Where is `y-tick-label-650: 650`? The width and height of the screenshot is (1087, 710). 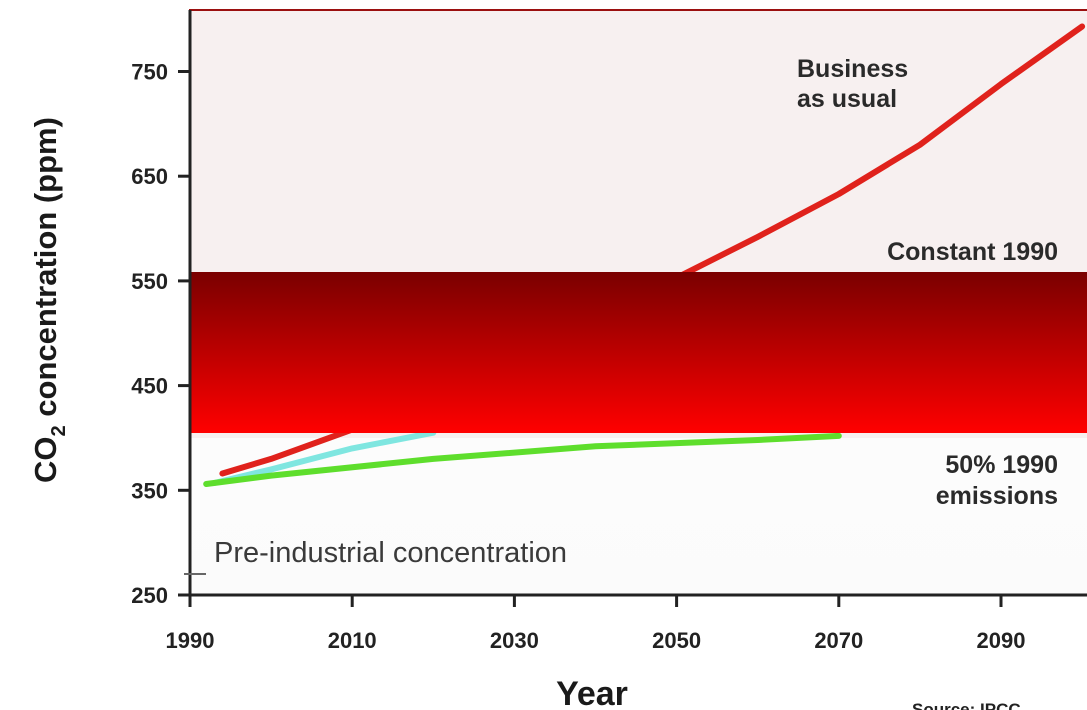 y-tick-label-650: 650 is located at coordinates (149, 176).